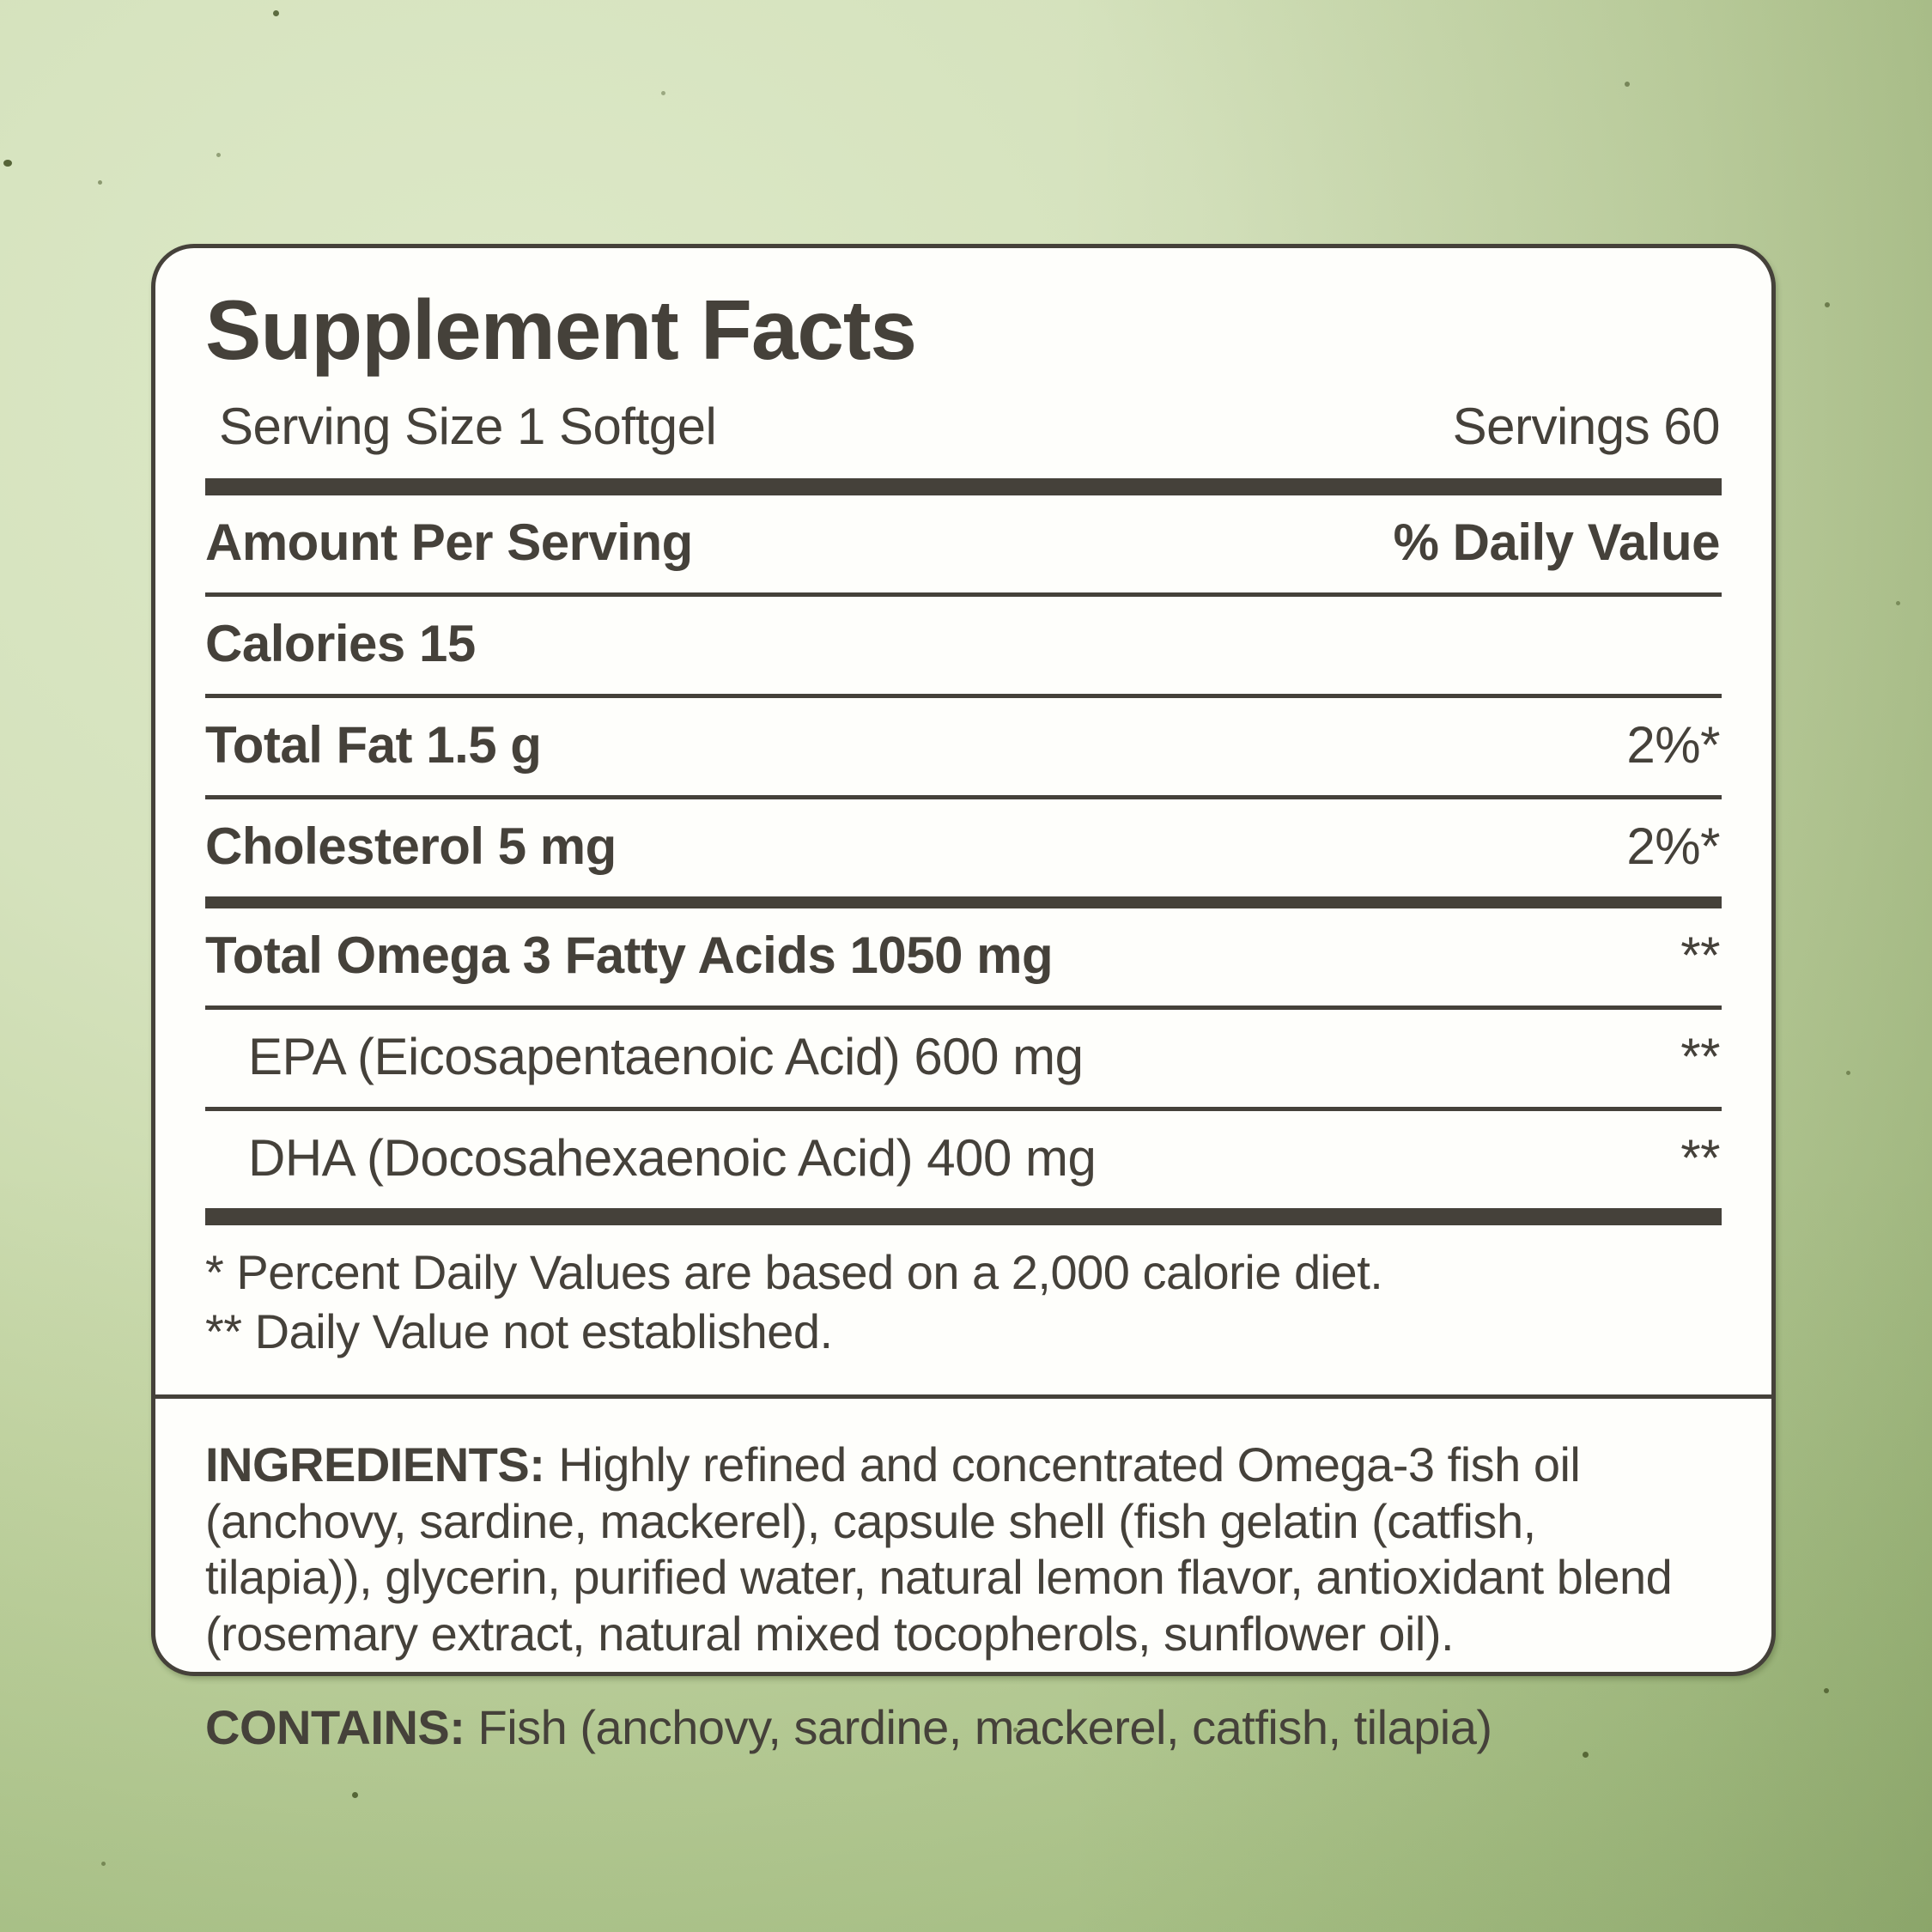  What do you see at coordinates (1557, 542) in the screenshot?
I see `column-percent-daily-value: % Daily Value` at bounding box center [1557, 542].